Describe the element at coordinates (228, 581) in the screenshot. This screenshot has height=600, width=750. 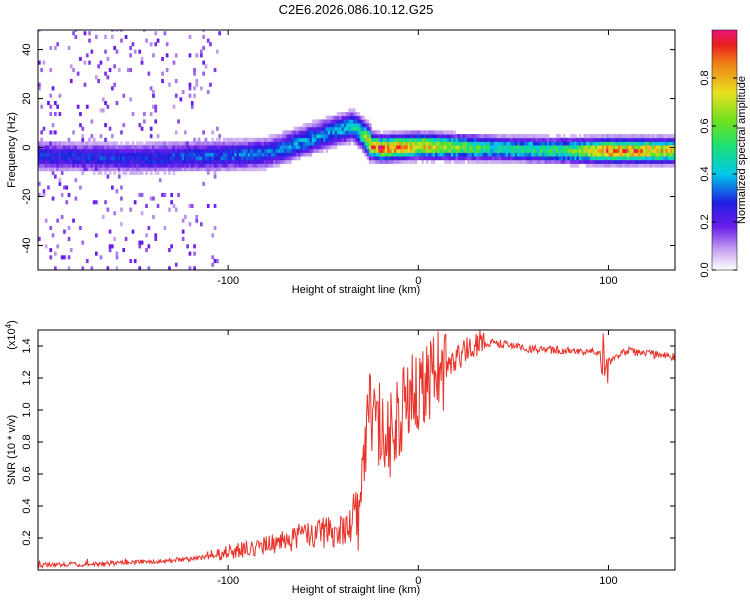
I see `snr-x-tick-label: -100` at that location.